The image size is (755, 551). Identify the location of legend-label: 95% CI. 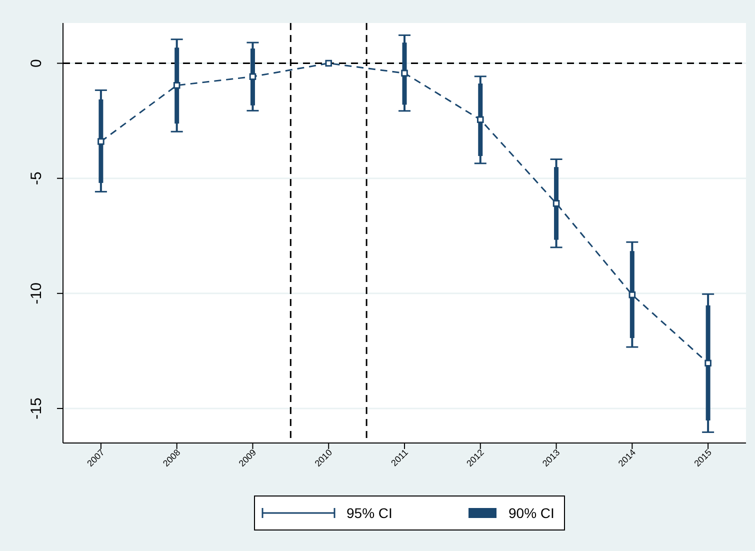
(369, 513).